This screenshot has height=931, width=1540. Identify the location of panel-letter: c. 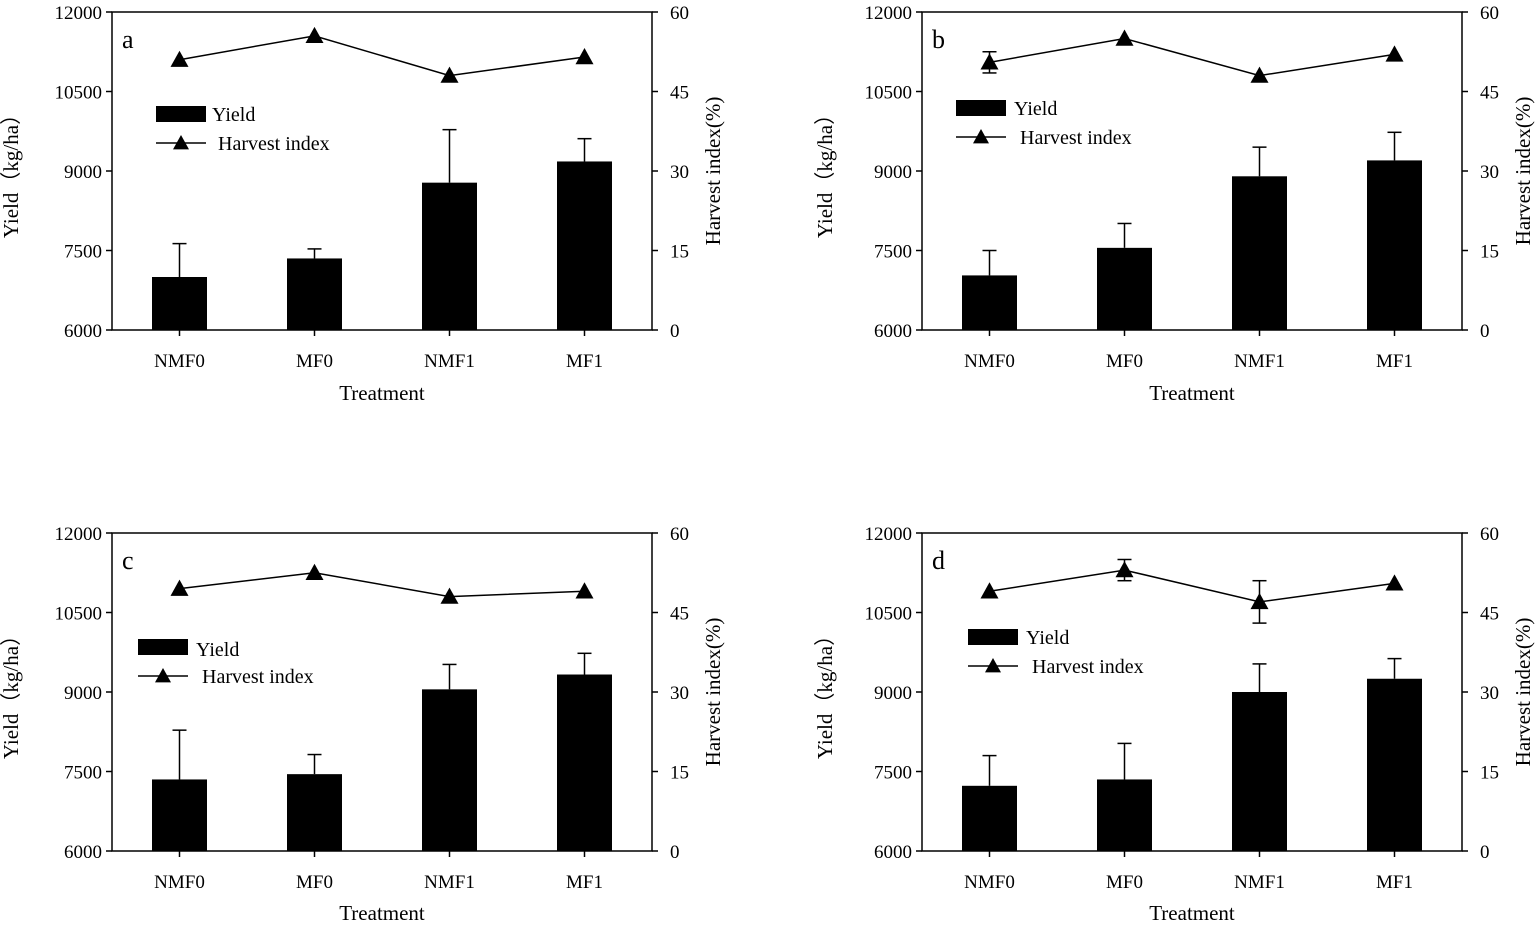
(128, 560).